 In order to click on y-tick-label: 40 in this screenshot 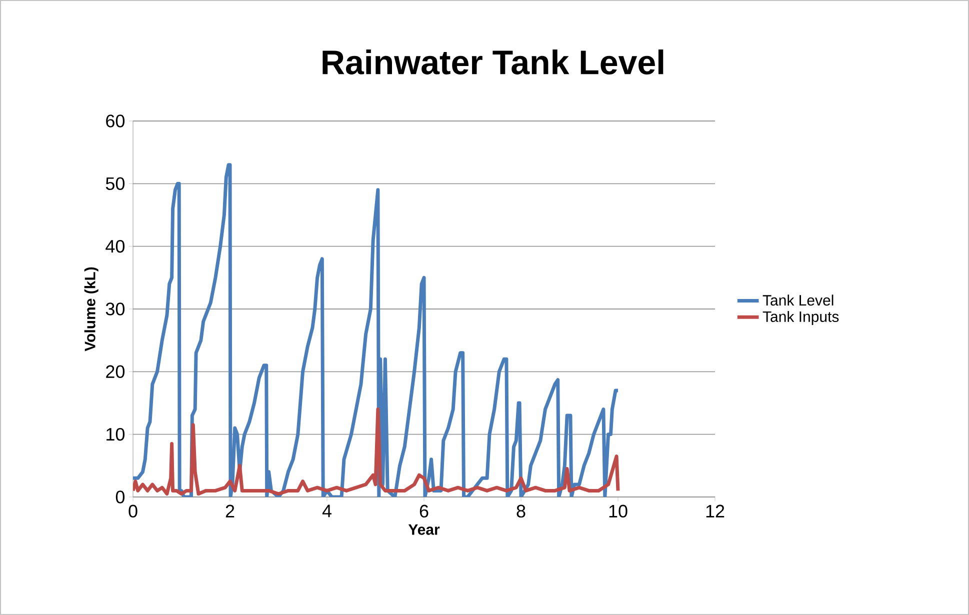, I will do `click(115, 246)`.